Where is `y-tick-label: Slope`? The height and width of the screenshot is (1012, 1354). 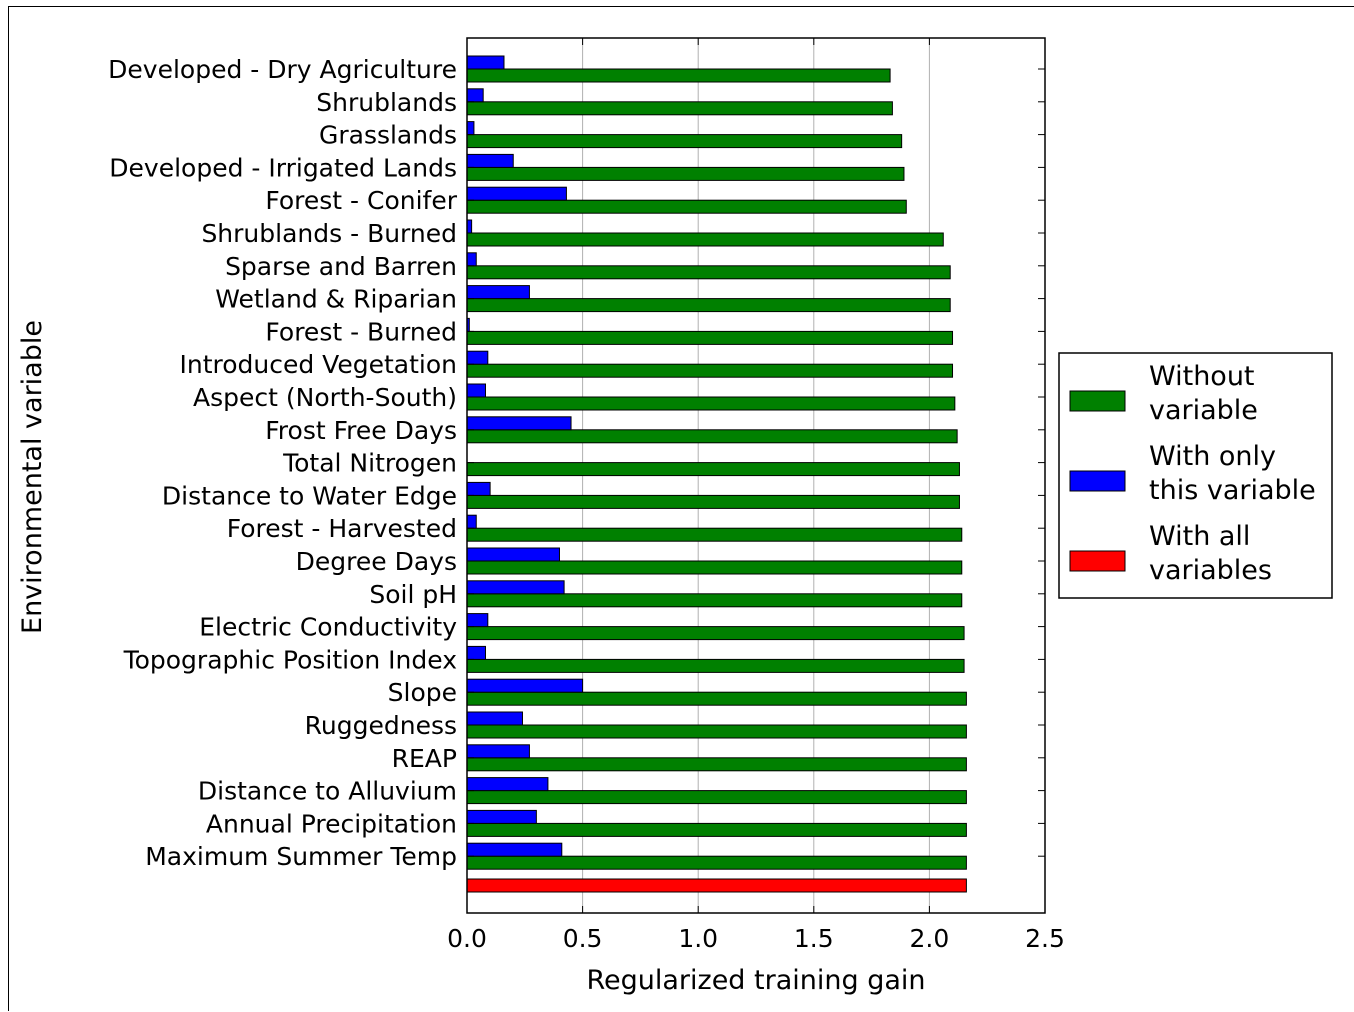 y-tick-label: Slope is located at coordinates (422, 692).